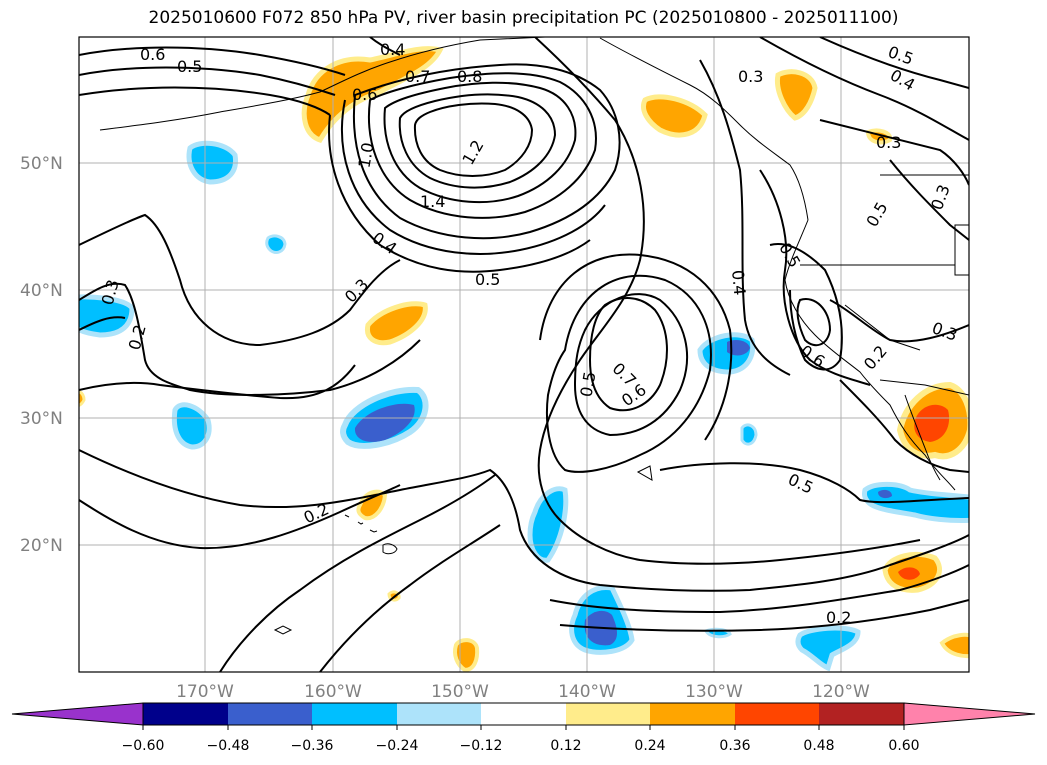  Describe the element at coordinates (903, 746) in the screenshot. I see `colorbar-tick-label: 0.60` at that location.